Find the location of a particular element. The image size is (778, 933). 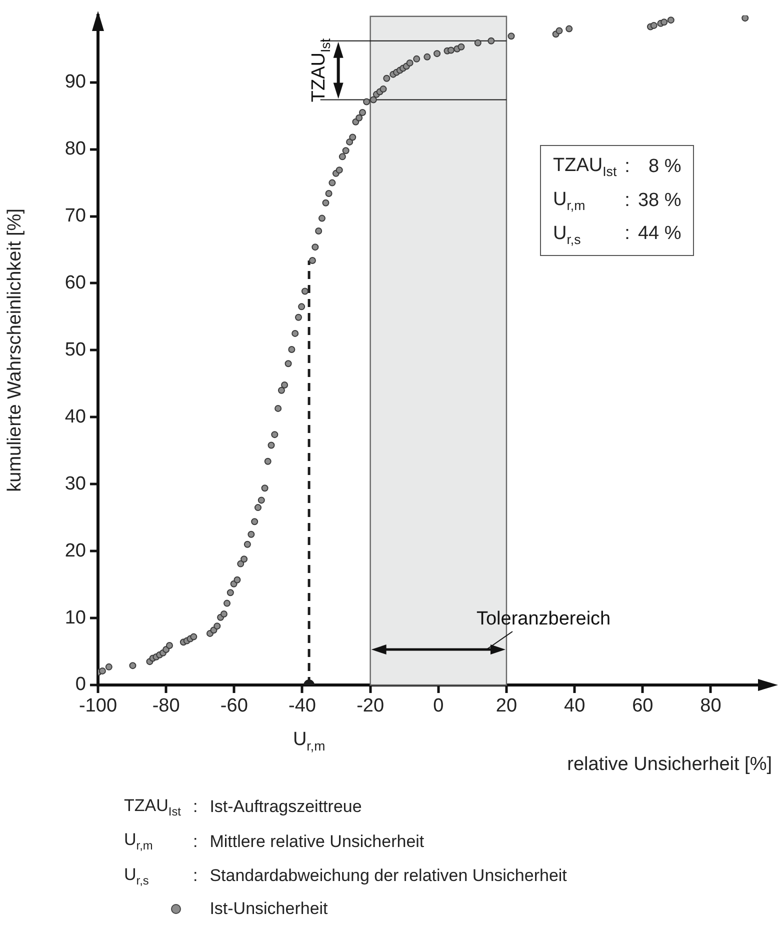

y-tick-label: 70 is located at coordinates (75, 216).